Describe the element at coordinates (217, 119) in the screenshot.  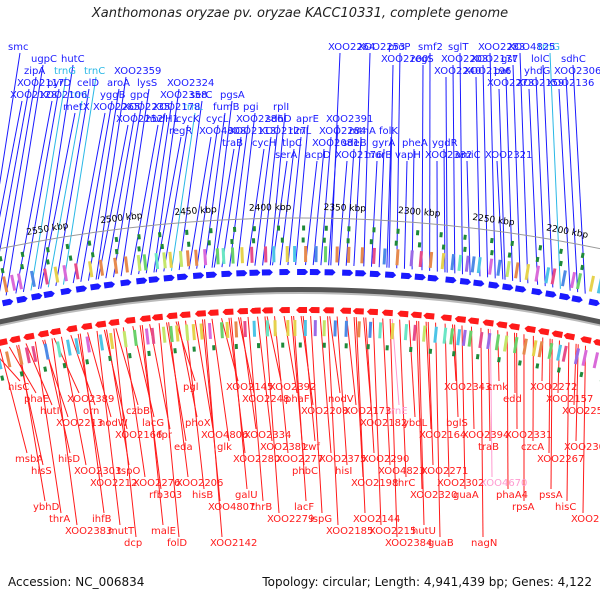
I see `top-gene-label: cycL` at that location.